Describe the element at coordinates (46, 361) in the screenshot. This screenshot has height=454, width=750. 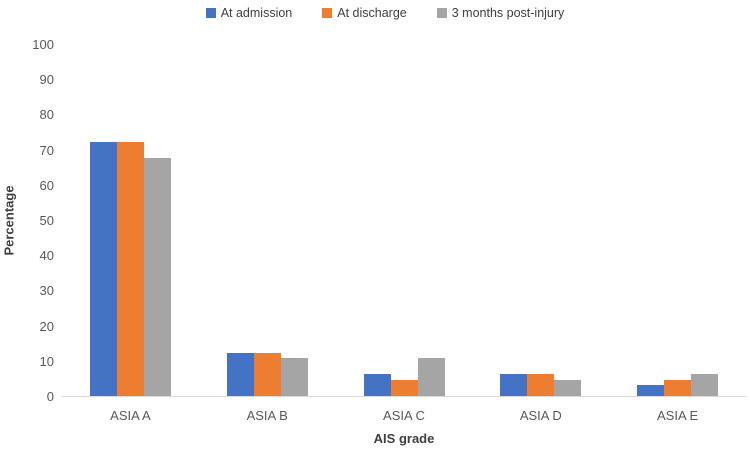
I see `y-tick-label: 10` at that location.